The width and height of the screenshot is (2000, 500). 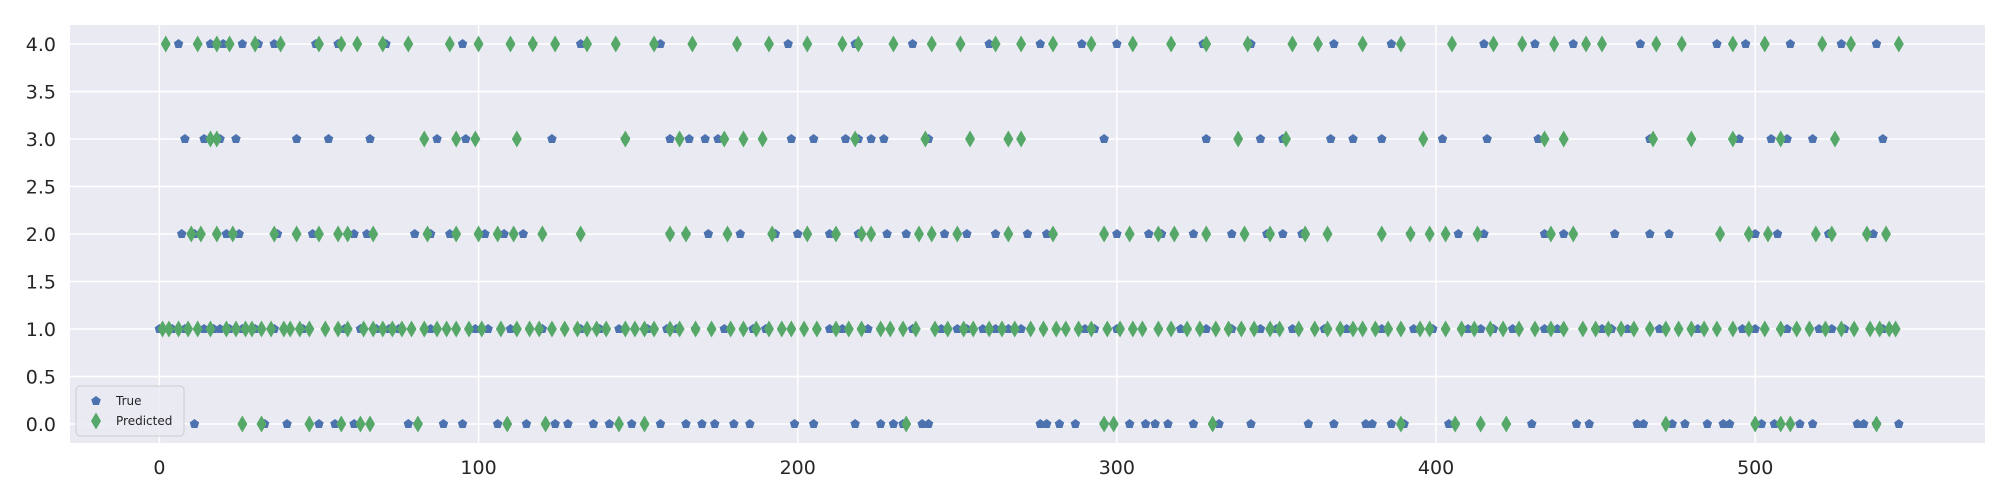 I want to click on y-tick-label: 0.5, so click(x=41, y=378).